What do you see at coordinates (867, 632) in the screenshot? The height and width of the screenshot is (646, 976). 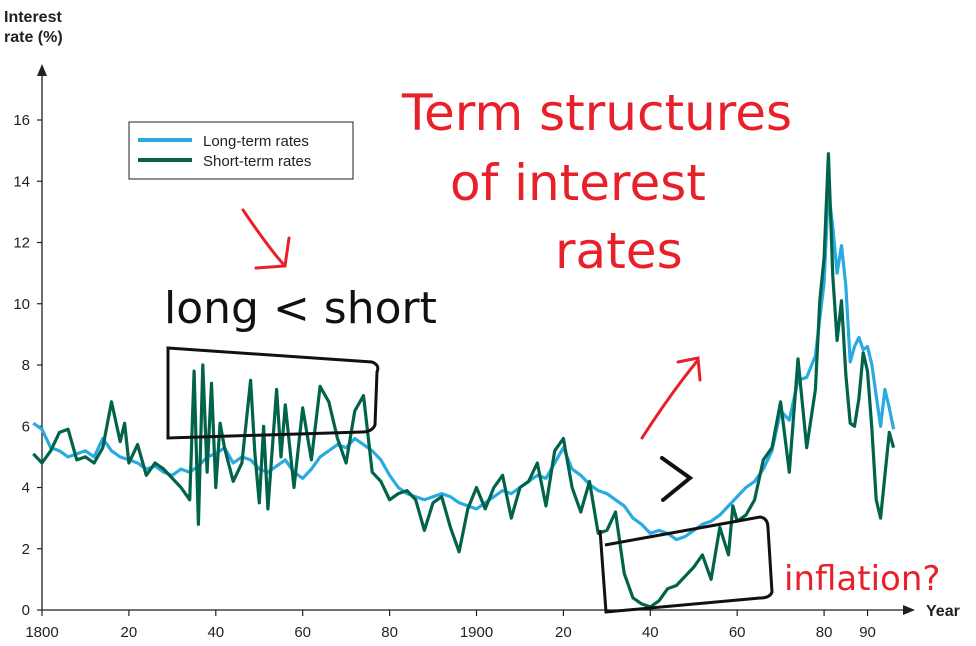 I see `x-tick-label: 90` at bounding box center [867, 632].